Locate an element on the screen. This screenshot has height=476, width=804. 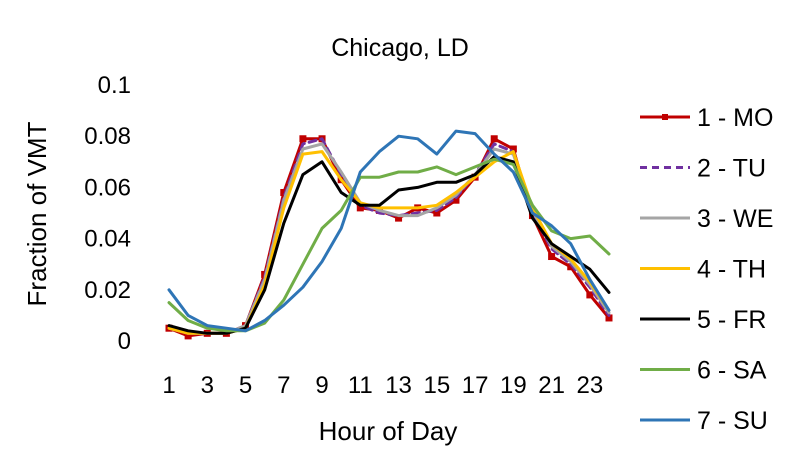
x-tick-label: 1 is located at coordinates (168, 385).